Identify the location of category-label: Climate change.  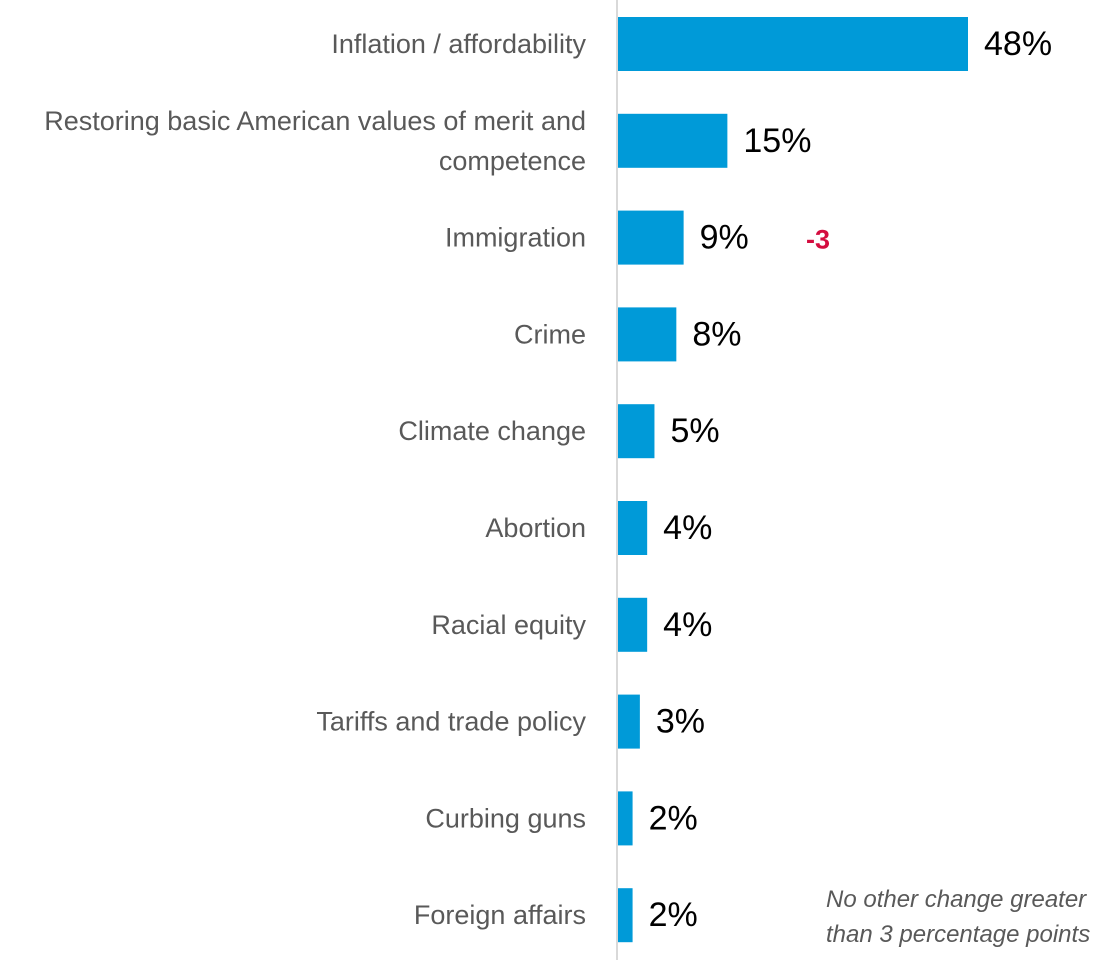
(492, 431).